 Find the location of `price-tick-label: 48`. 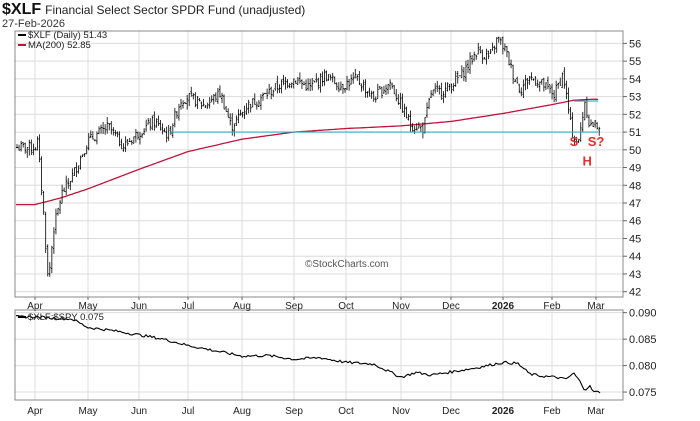

price-tick-label: 48 is located at coordinates (635, 186).